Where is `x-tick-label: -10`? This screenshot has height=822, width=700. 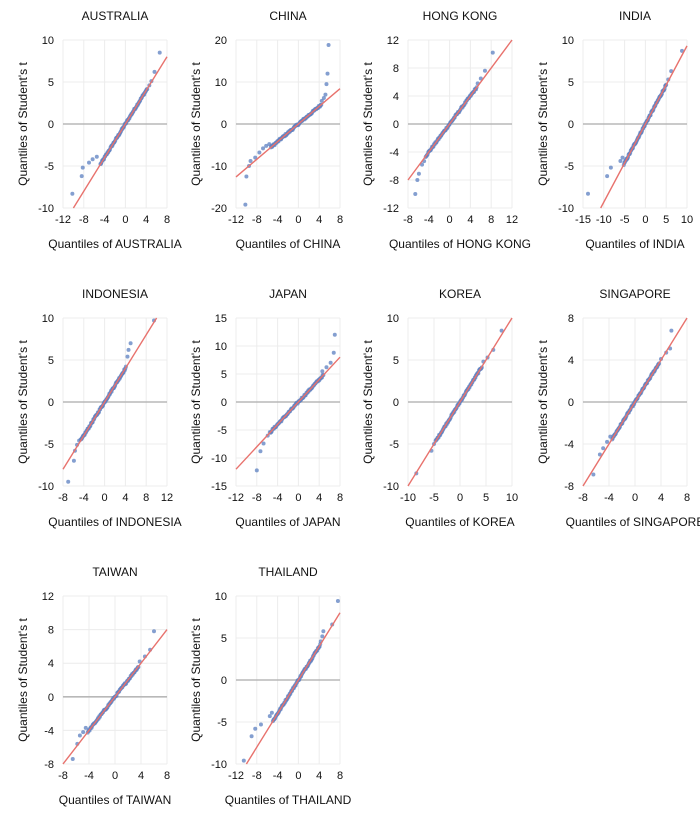
x-tick-label: -10 is located at coordinates (408, 498).